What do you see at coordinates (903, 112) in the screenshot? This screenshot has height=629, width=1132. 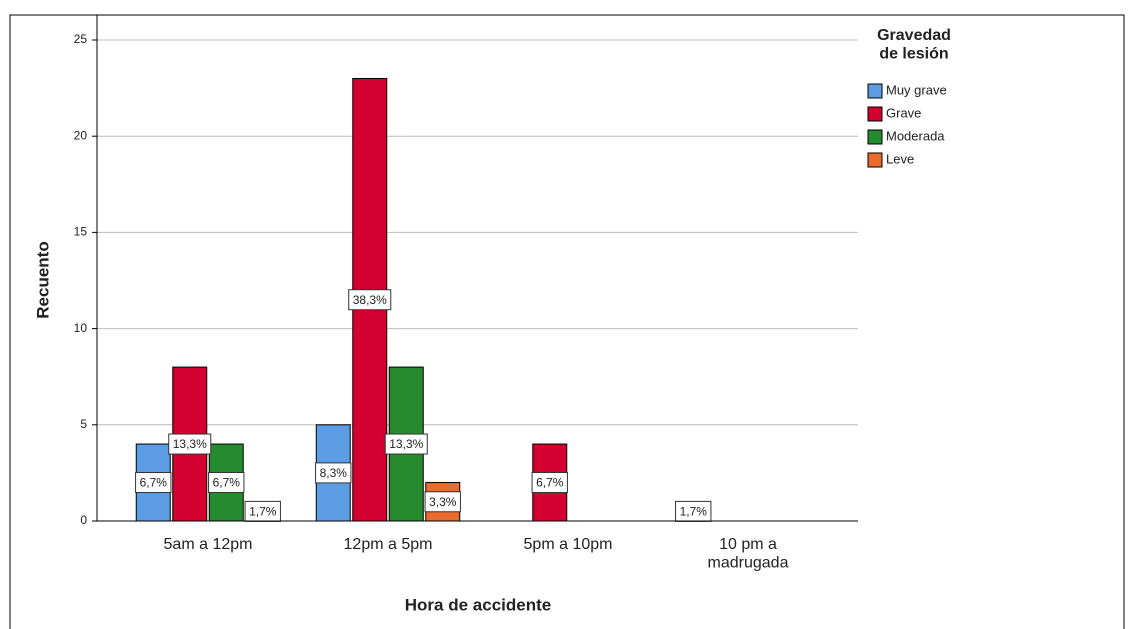 I see `legend-label: Grave` at bounding box center [903, 112].